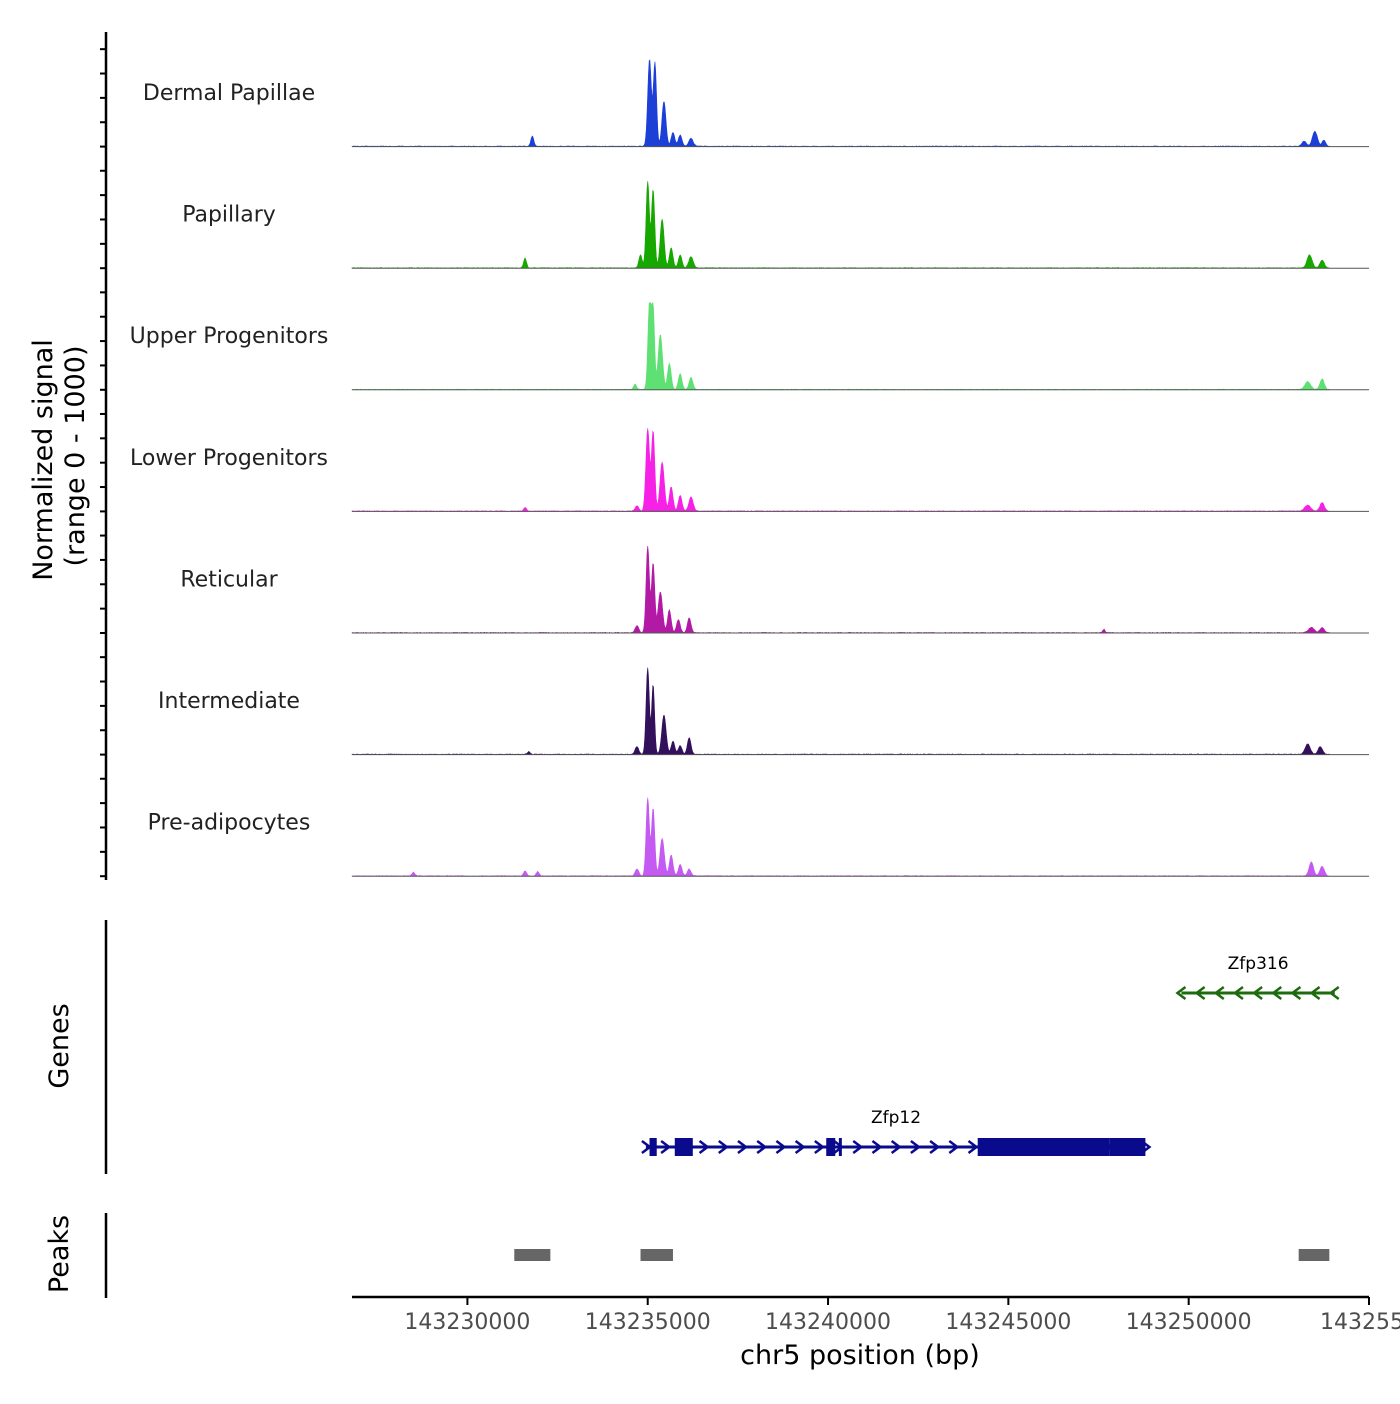  What do you see at coordinates (229, 579) in the screenshot?
I see `track-label: Reticular` at bounding box center [229, 579].